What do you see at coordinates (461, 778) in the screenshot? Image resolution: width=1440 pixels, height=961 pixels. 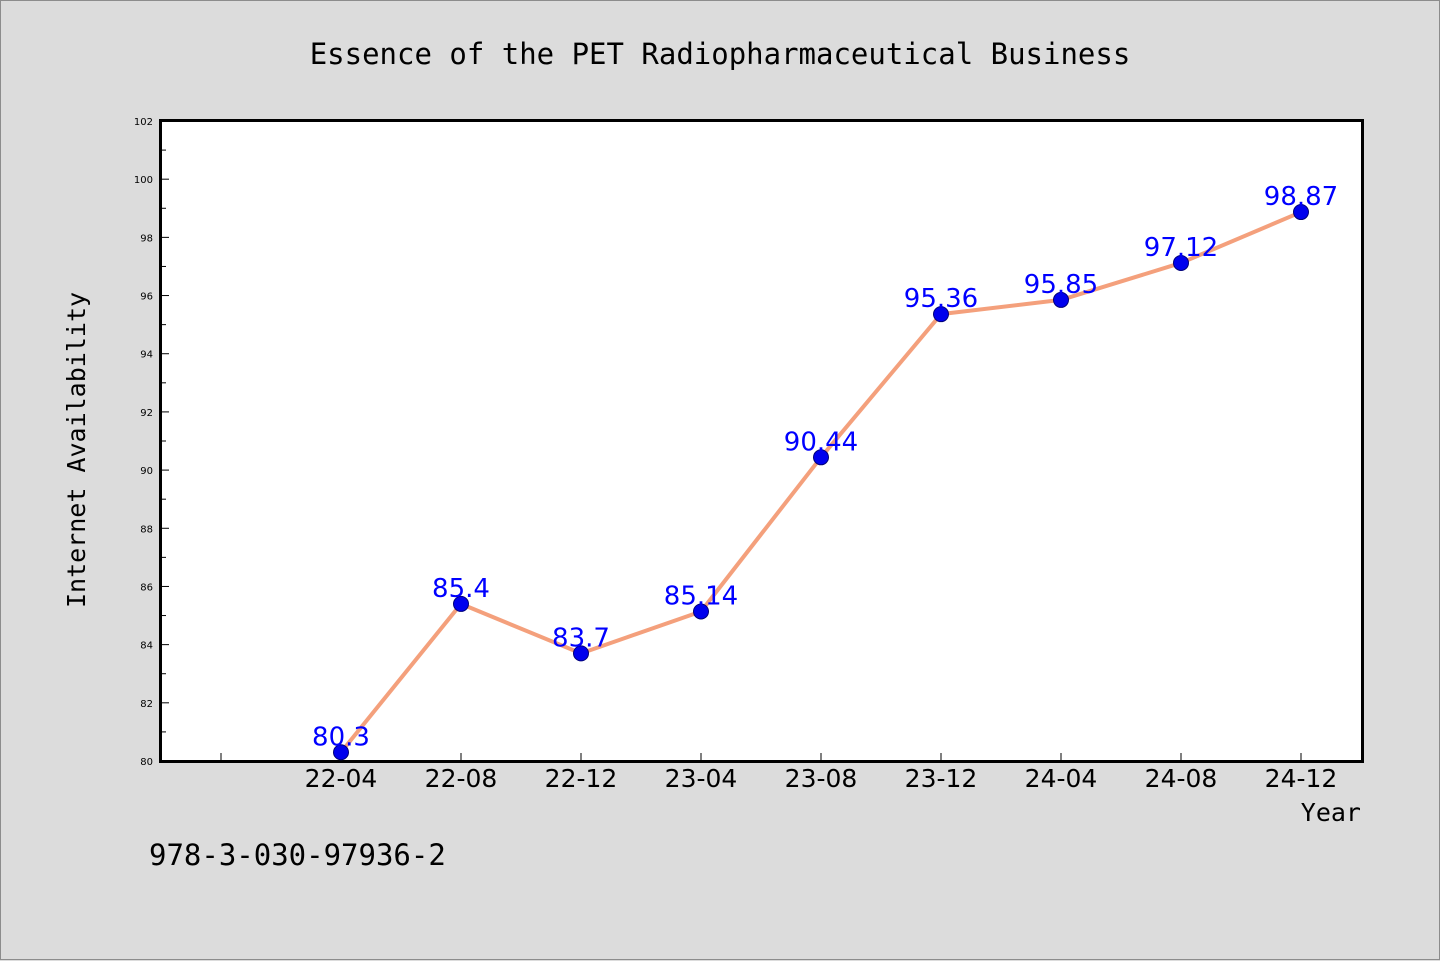 I see `x-tick-label: 22-08` at bounding box center [461, 778].